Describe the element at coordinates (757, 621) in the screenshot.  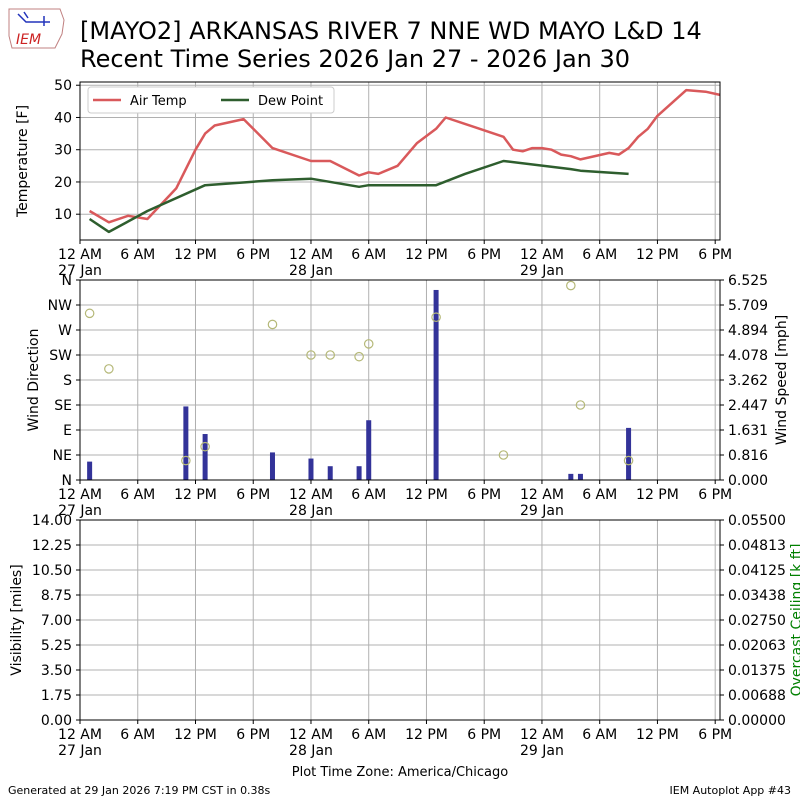
I see `y2-tick-label: 0.02750` at that location.